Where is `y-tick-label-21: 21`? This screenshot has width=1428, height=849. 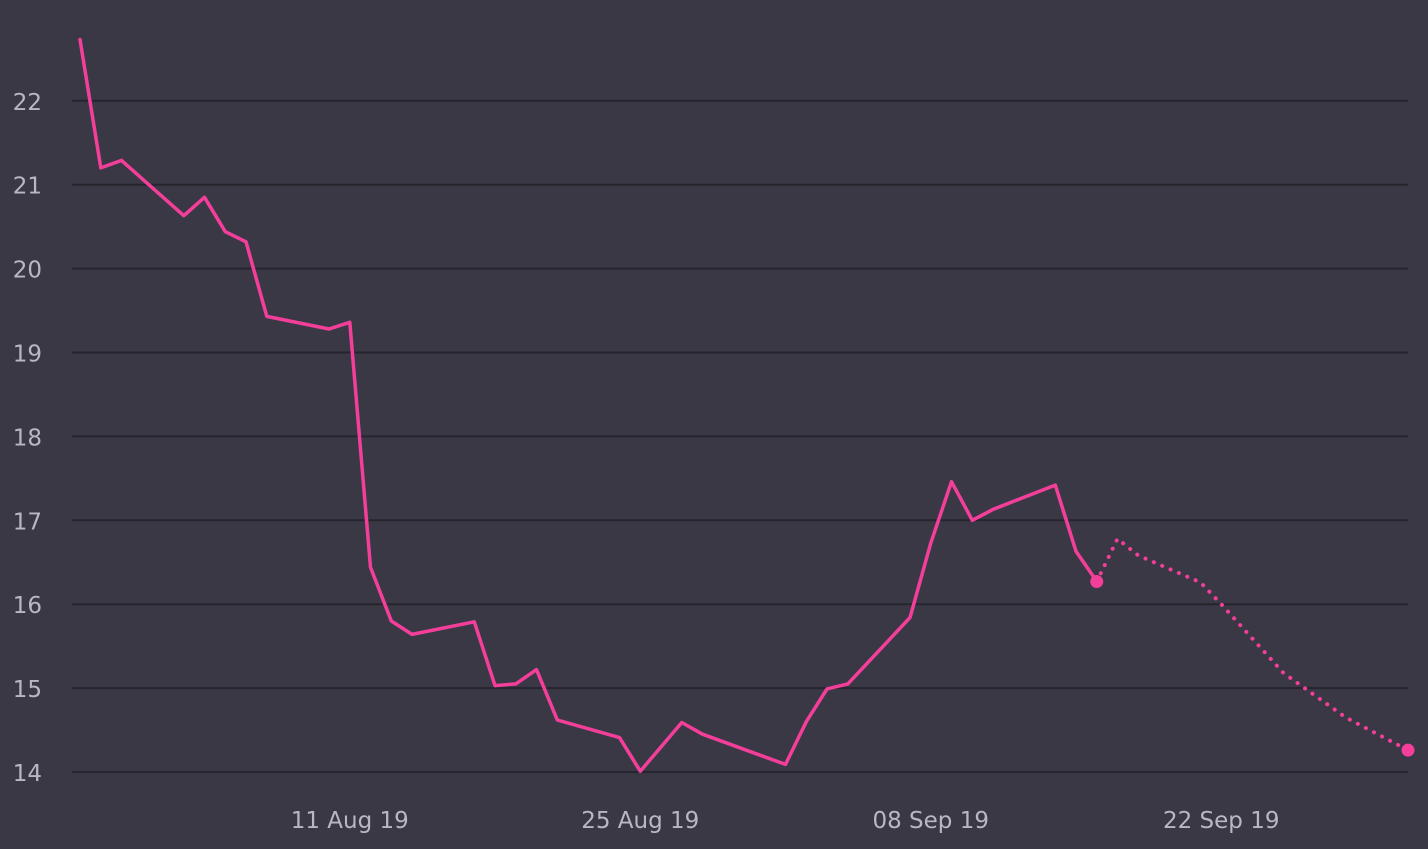 y-tick-label-21: 21 is located at coordinates (27, 187).